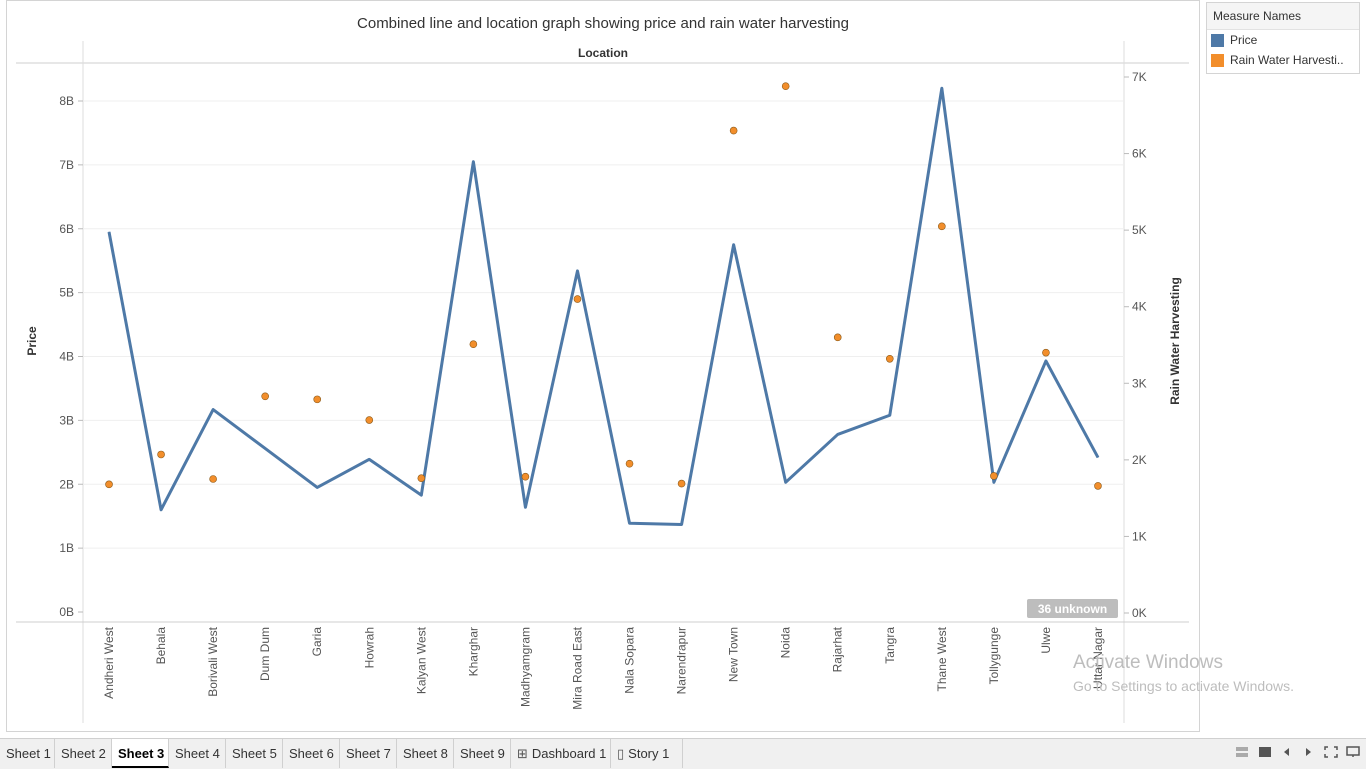 The width and height of the screenshot is (1366, 769). What do you see at coordinates (66, 229) in the screenshot?
I see `y-tick-label: 6B` at bounding box center [66, 229].